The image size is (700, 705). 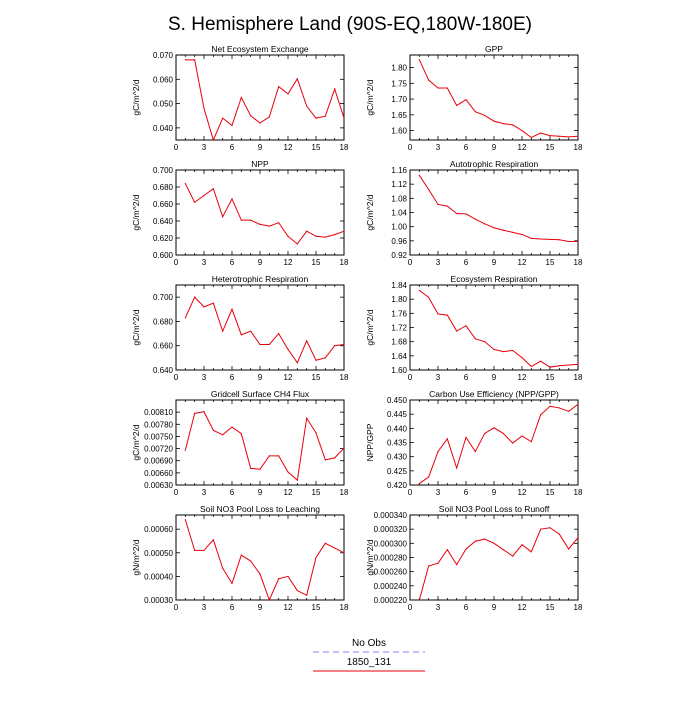 I want to click on chart-title: Ecosystem Respiration, so click(x=494, y=279).